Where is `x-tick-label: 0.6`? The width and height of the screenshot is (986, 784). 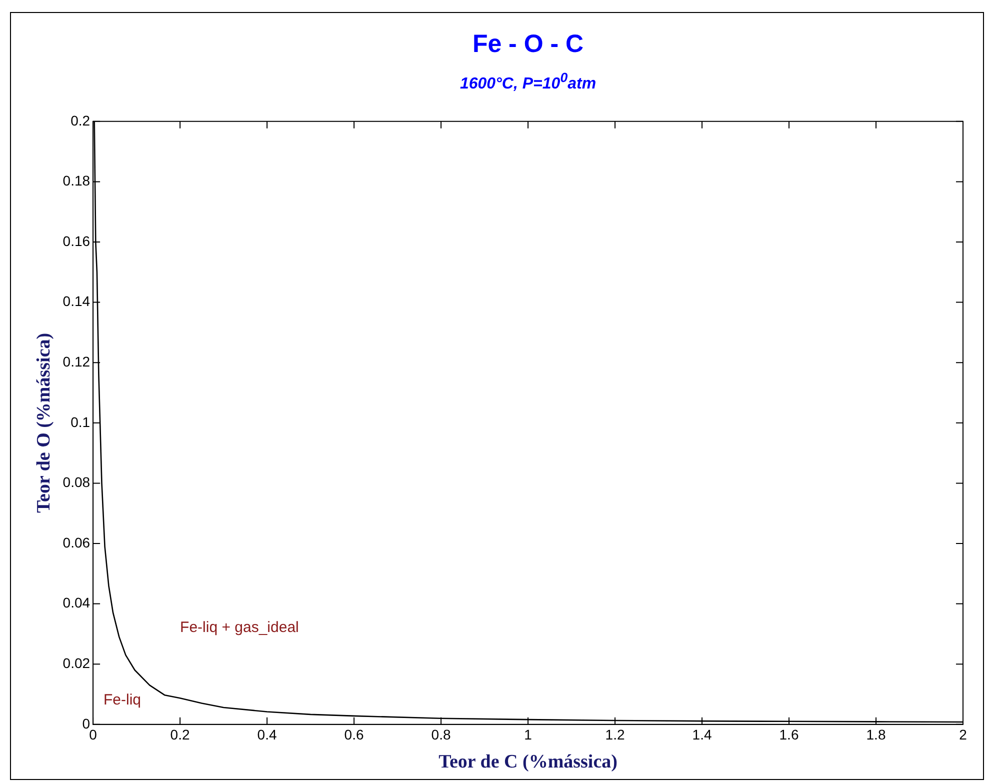
x-tick-label: 0.6 is located at coordinates (354, 734).